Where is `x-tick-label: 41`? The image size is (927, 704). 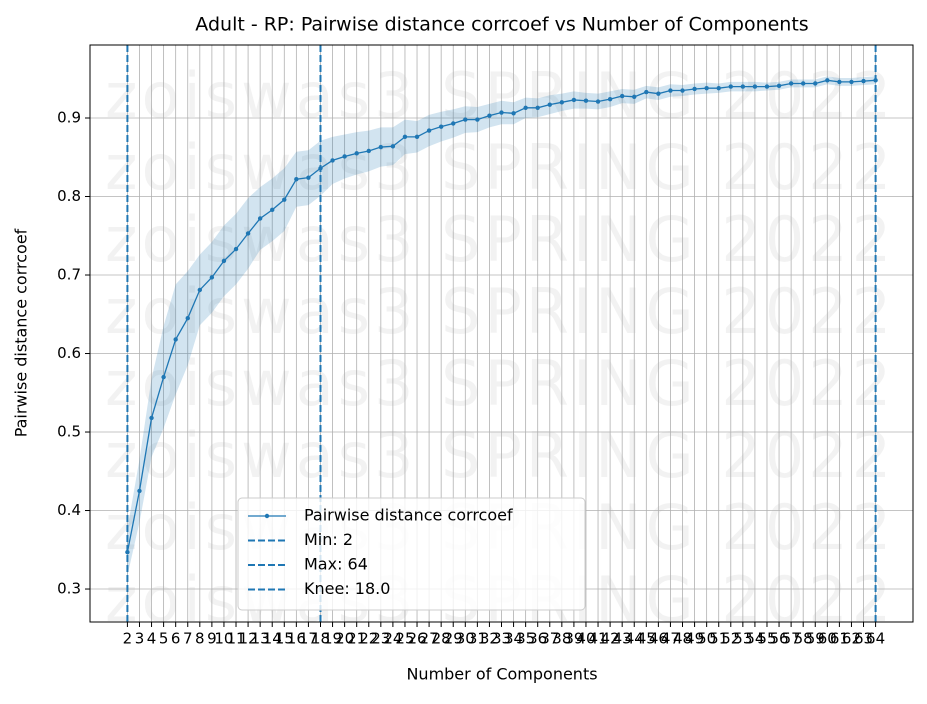 x-tick-label: 41 is located at coordinates (597, 639).